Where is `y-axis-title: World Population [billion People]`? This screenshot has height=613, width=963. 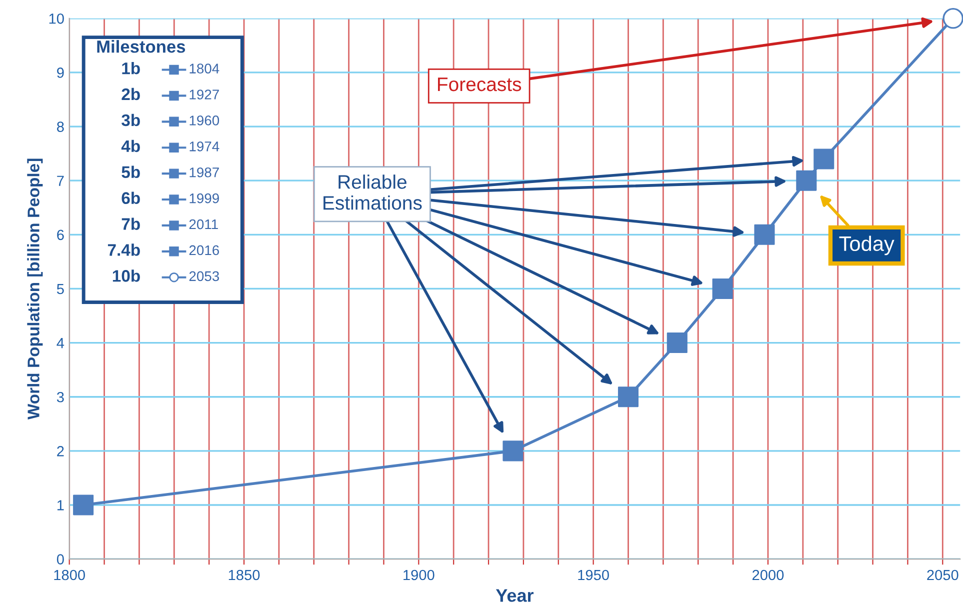 y-axis-title: World Population [billion People] is located at coordinates (35, 289).